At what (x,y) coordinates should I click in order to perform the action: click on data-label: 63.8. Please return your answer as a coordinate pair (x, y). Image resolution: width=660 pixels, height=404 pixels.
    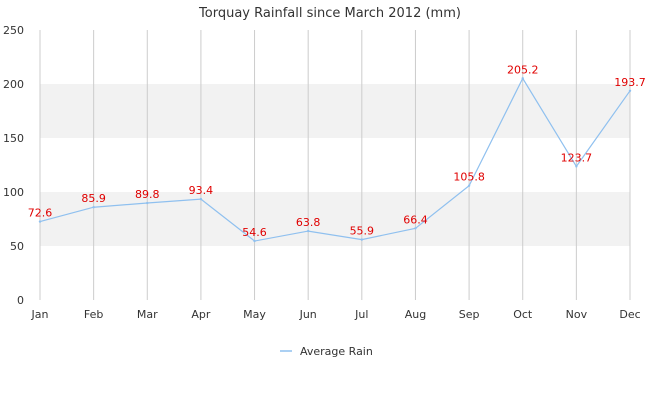
    Looking at the image, I should click on (308, 222).